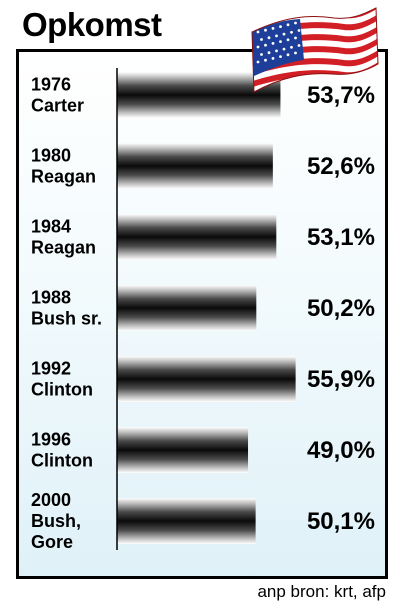 This screenshot has height=615, width=400. I want to click on source-credit: anp bron: krt, afp, so click(321, 591).